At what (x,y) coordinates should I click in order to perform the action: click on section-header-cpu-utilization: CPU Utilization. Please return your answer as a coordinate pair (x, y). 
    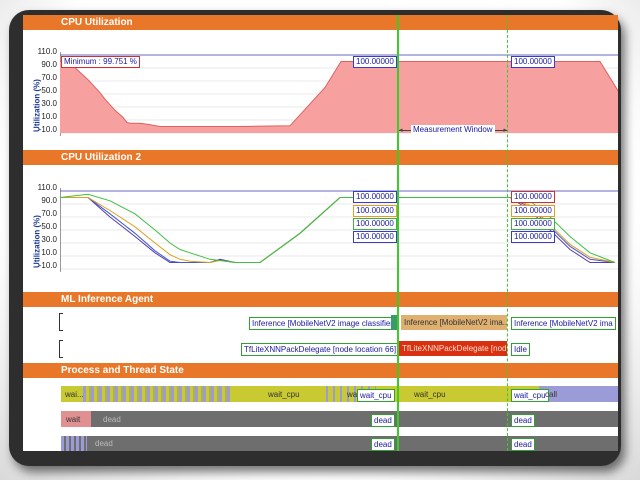
    Looking at the image, I should click on (320, 22).